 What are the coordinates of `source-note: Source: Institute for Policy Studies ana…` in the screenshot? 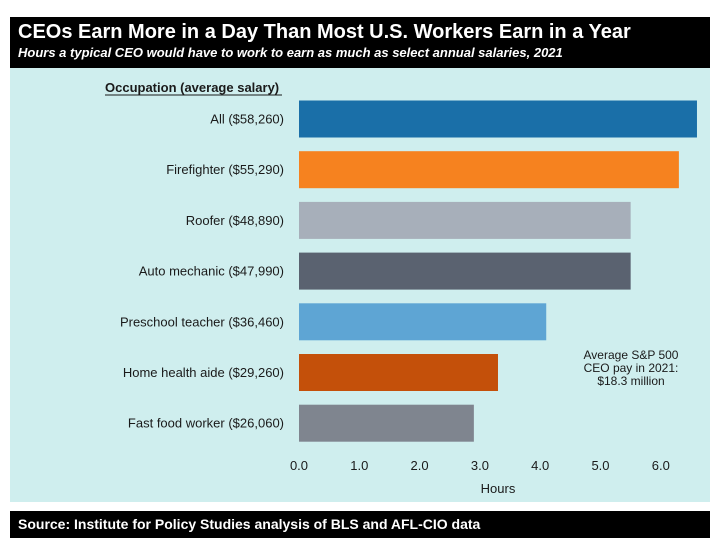 It's located at (360, 524).